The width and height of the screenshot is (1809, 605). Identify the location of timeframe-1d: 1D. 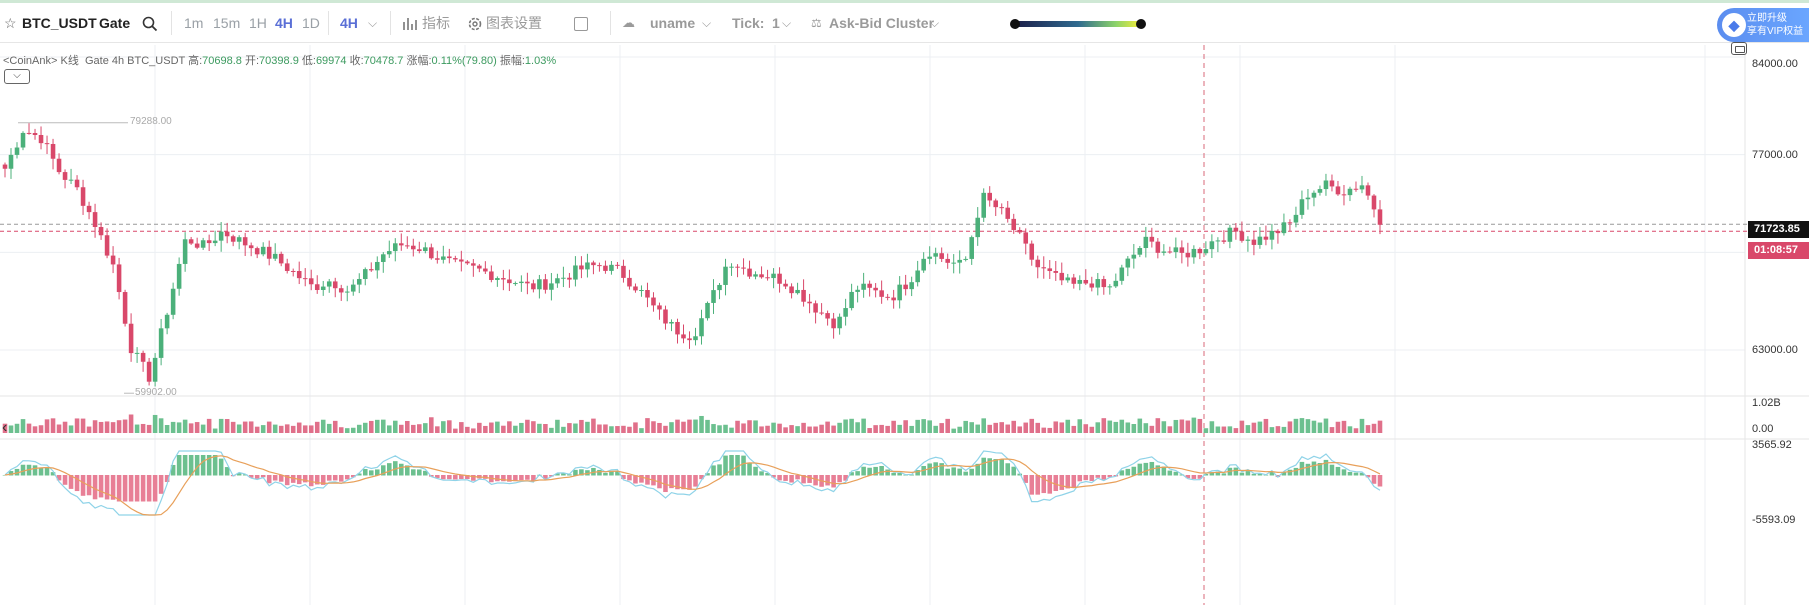
(311, 23).